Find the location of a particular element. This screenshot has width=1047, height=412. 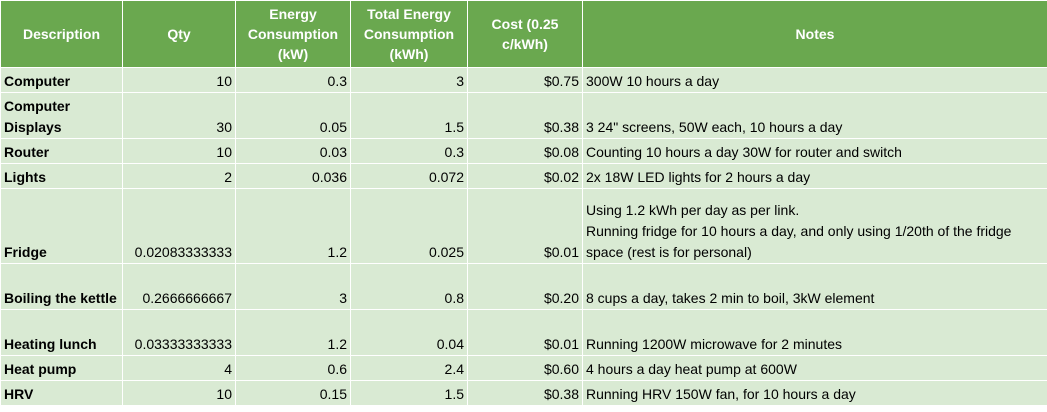

cell-cost: $0.08 is located at coordinates (525, 151).